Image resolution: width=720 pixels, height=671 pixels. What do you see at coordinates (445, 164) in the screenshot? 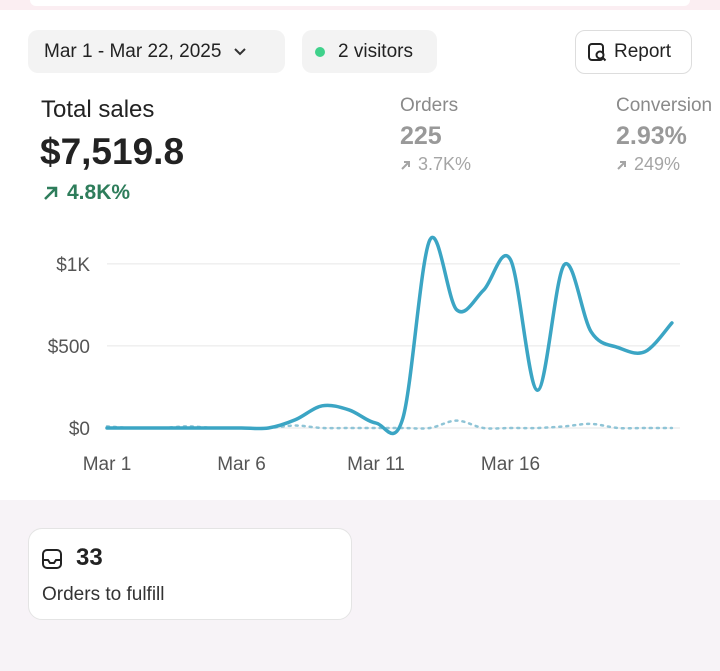
I see `change-text: 3.7K%` at bounding box center [445, 164].